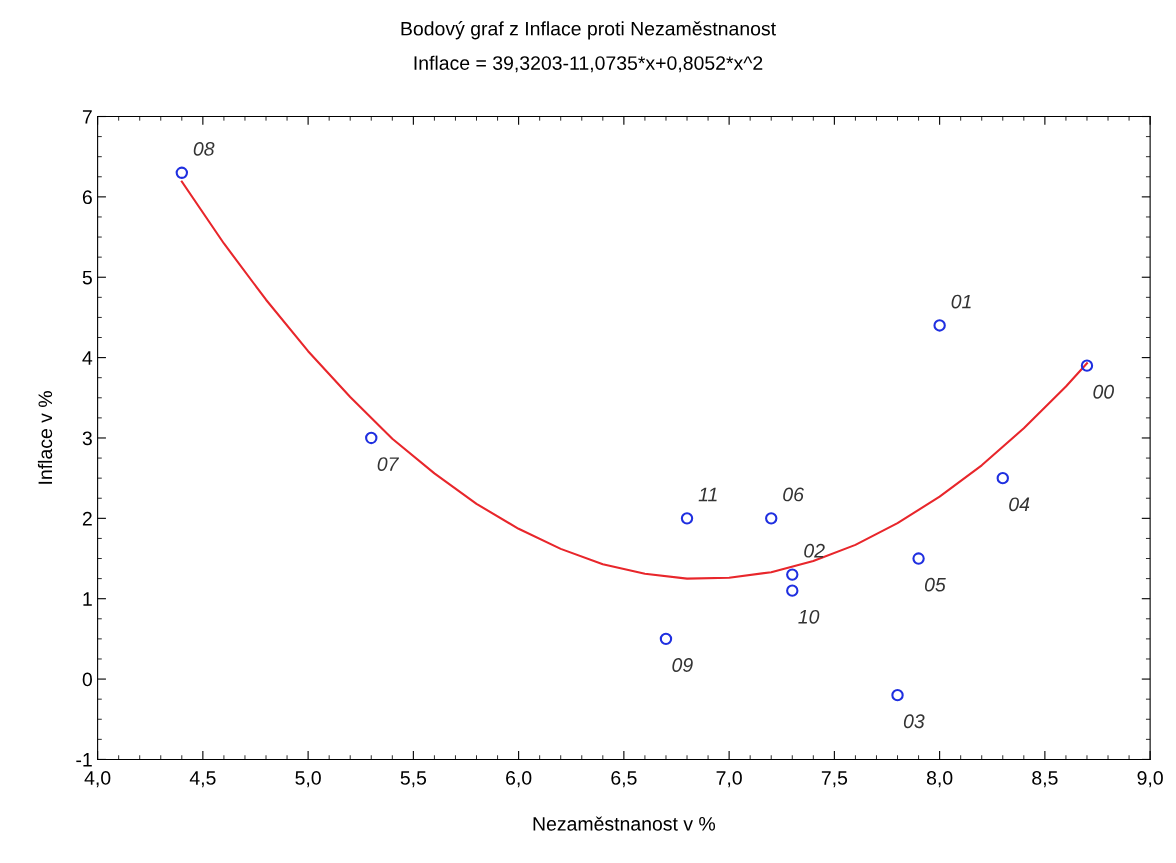 This screenshot has width=1176, height=863. I want to click on annotation: 07, so click(388, 464).